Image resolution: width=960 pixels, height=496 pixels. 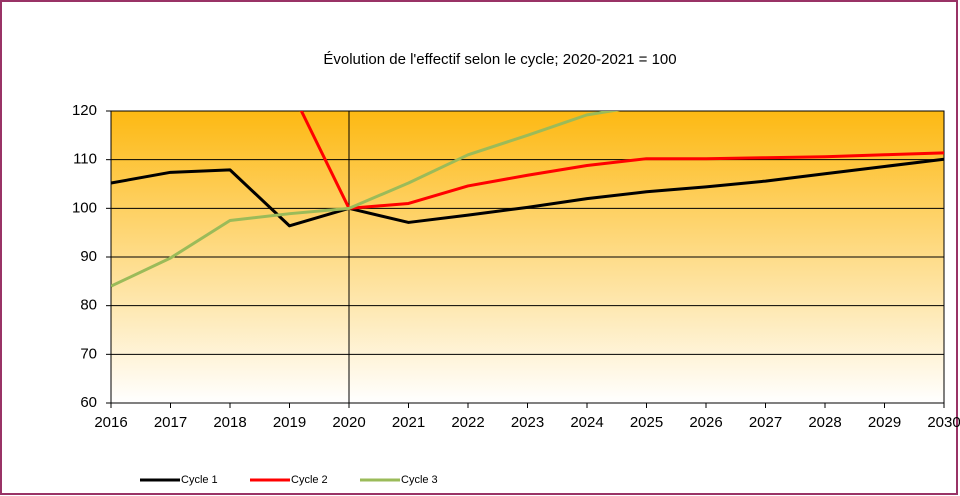 What do you see at coordinates (586, 422) in the screenshot?
I see `x-tick-label: 2024` at bounding box center [586, 422].